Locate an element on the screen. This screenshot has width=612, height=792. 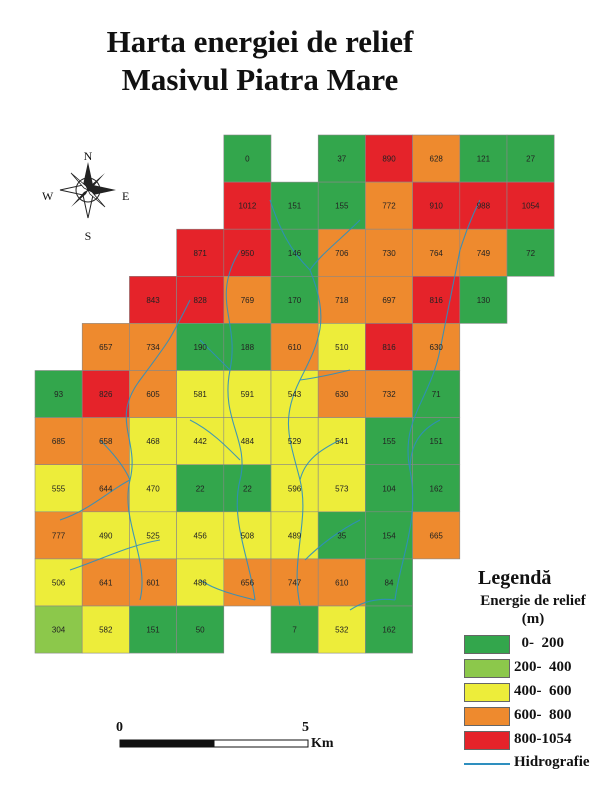
cell-value-label: 747 is located at coordinates (295, 583).